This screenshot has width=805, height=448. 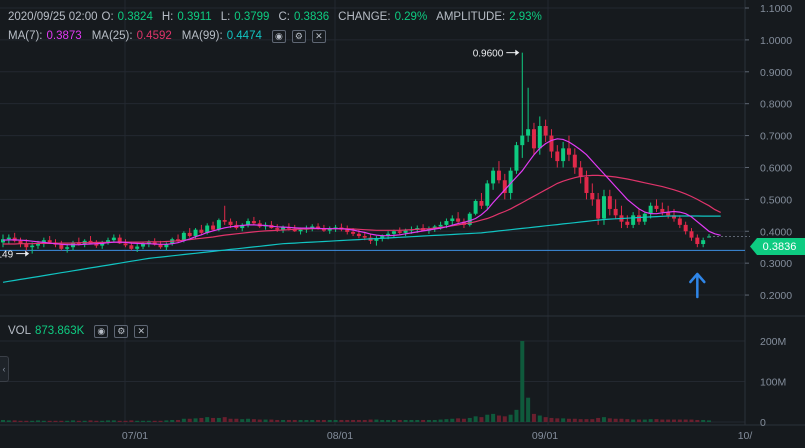 I want to click on high-marker-label: 0.9600, so click(x=488, y=54).